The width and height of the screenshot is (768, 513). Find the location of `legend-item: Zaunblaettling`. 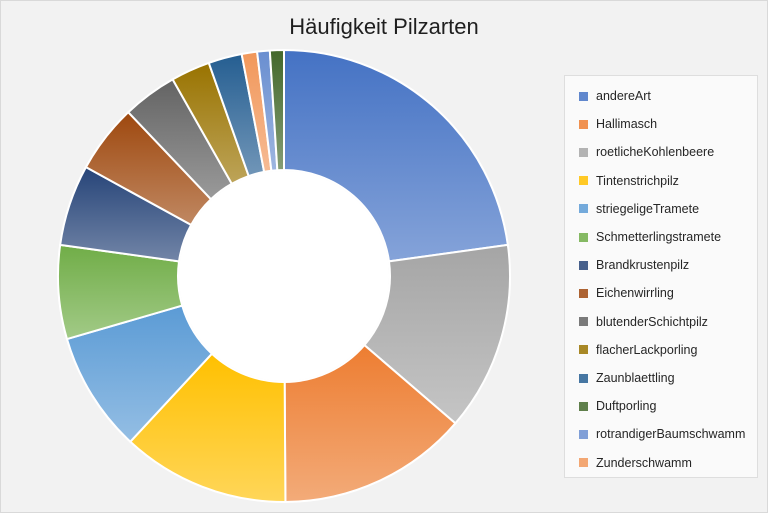

legend-item: Zaunblaettling is located at coordinates (627, 378).